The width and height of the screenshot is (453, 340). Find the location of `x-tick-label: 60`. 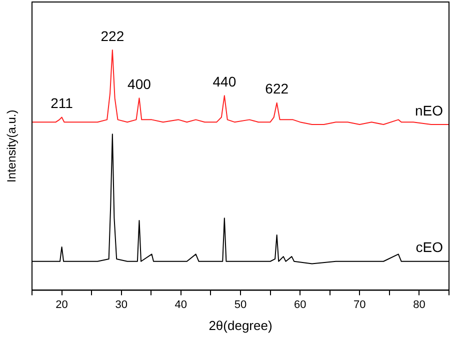

x-tick-label: 60 is located at coordinates (300, 304).